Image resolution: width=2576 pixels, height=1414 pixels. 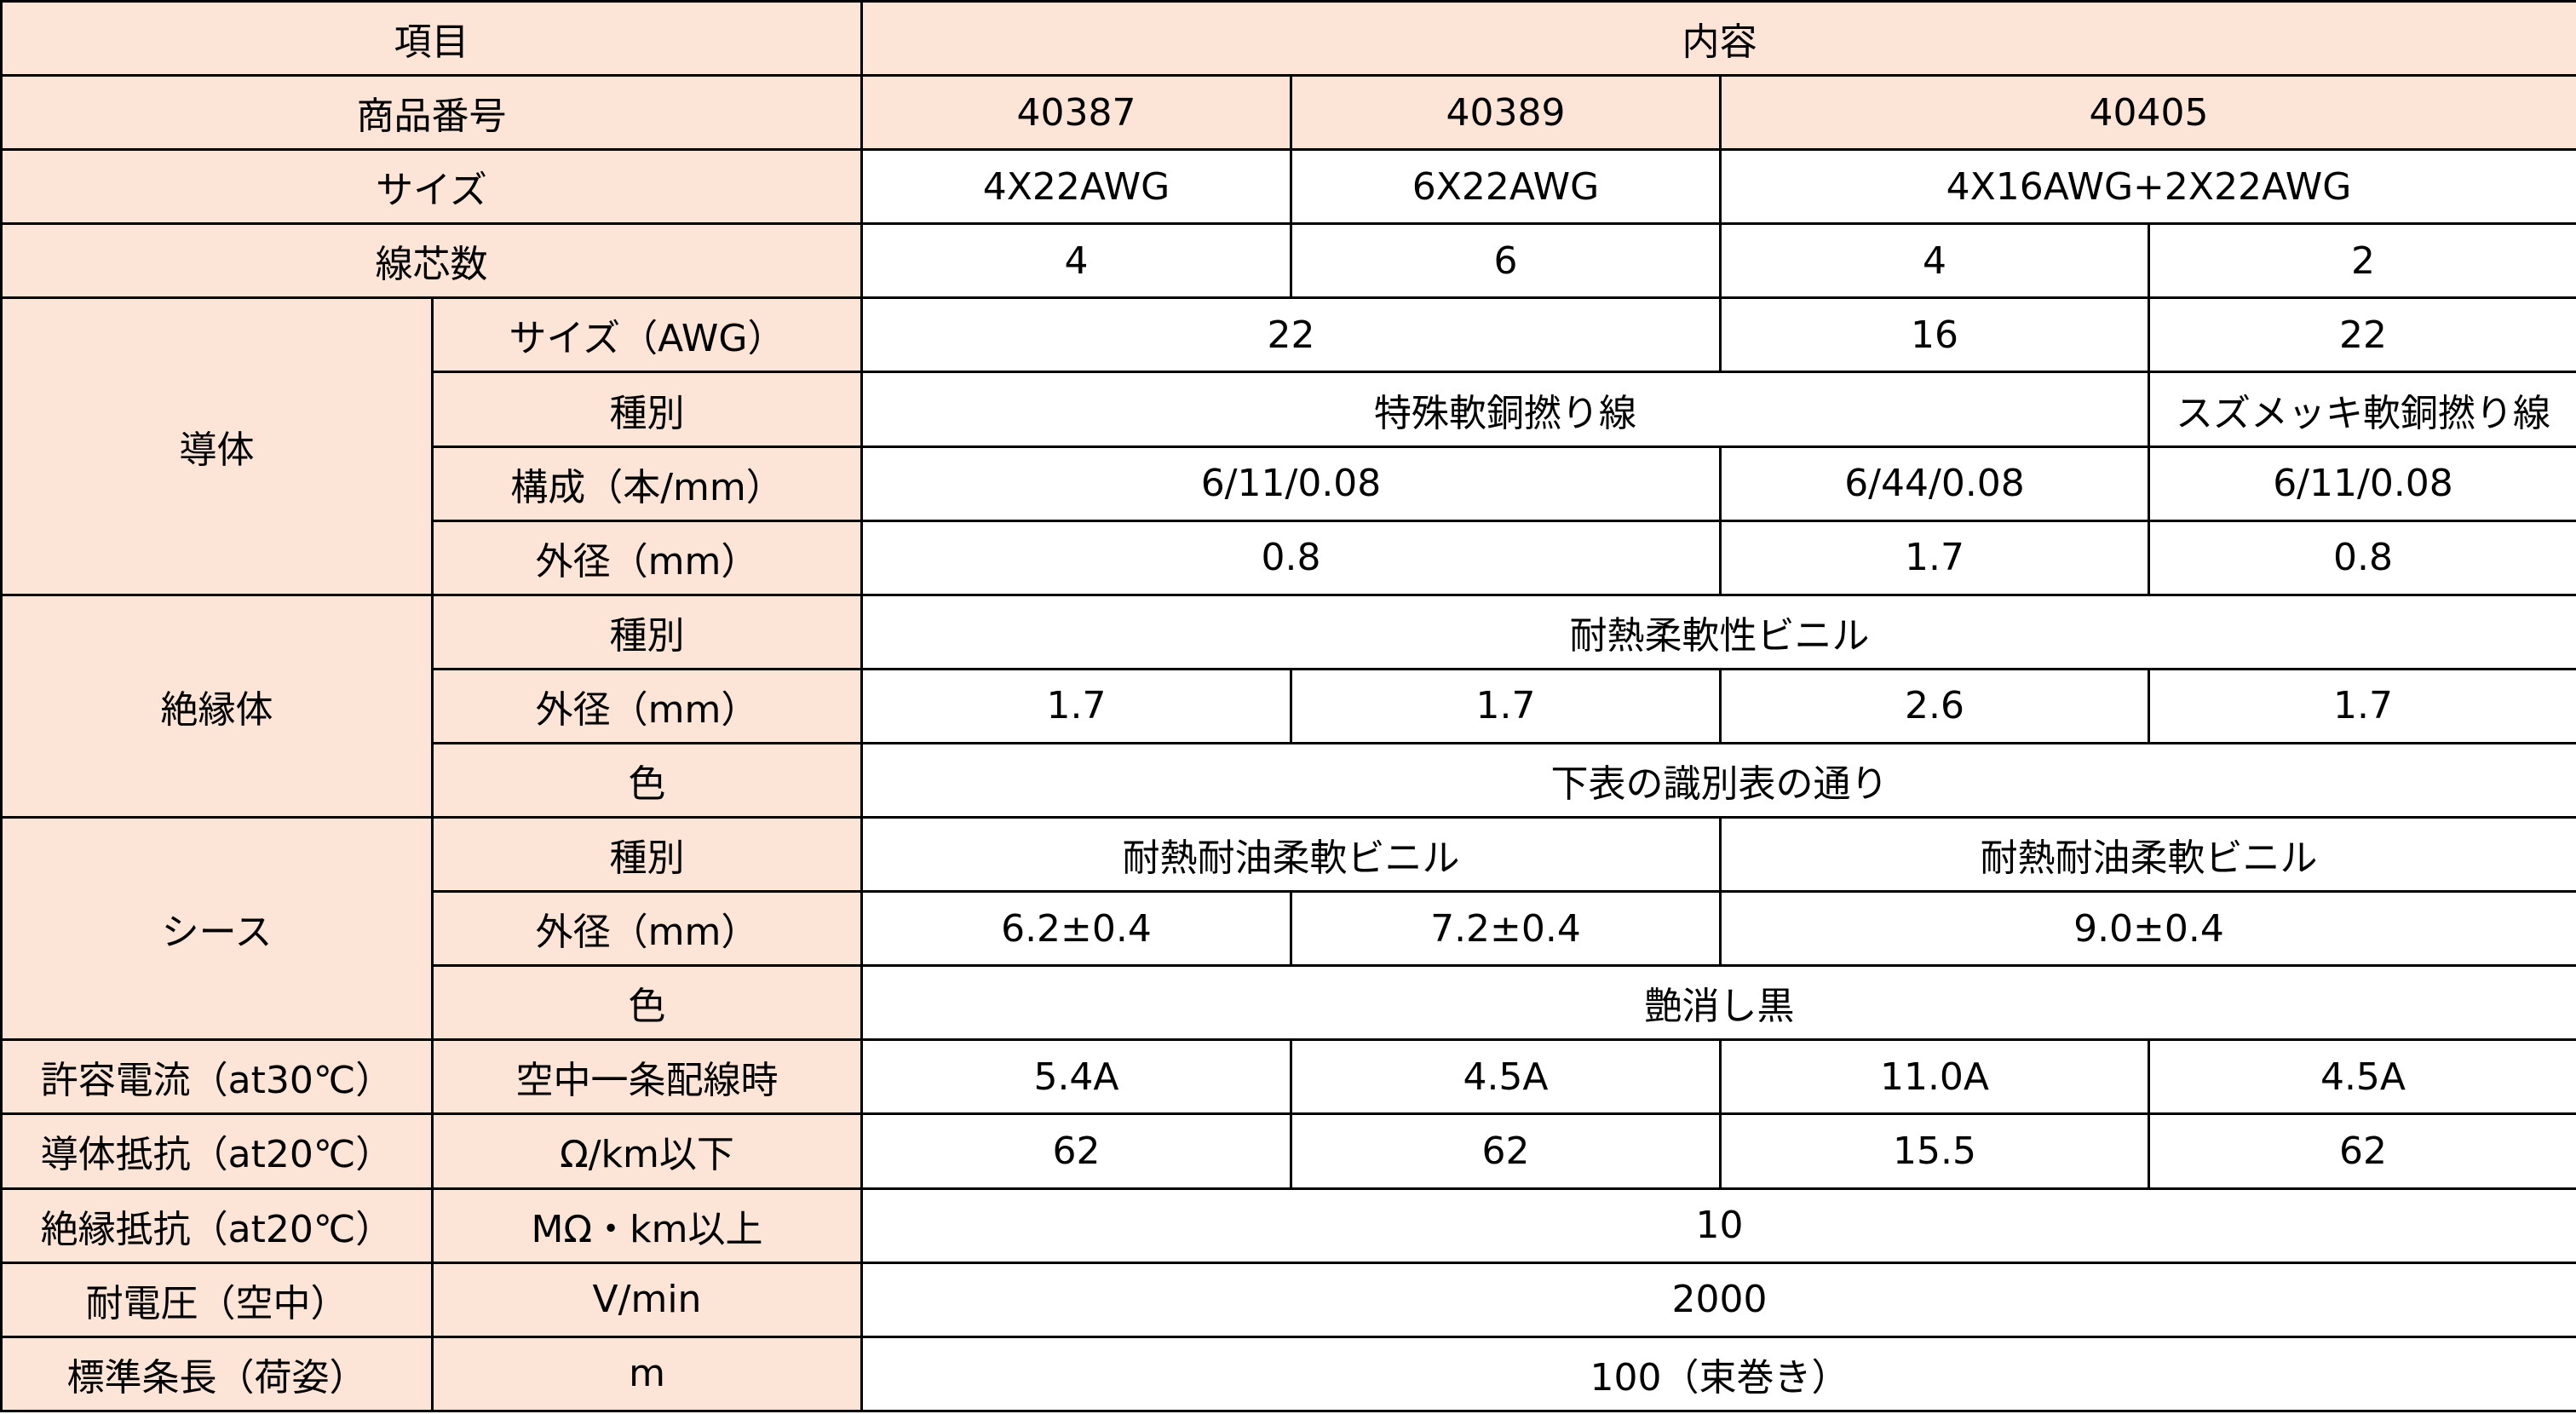 I want to click on cell: 6/44/0.08, so click(x=1935, y=483).